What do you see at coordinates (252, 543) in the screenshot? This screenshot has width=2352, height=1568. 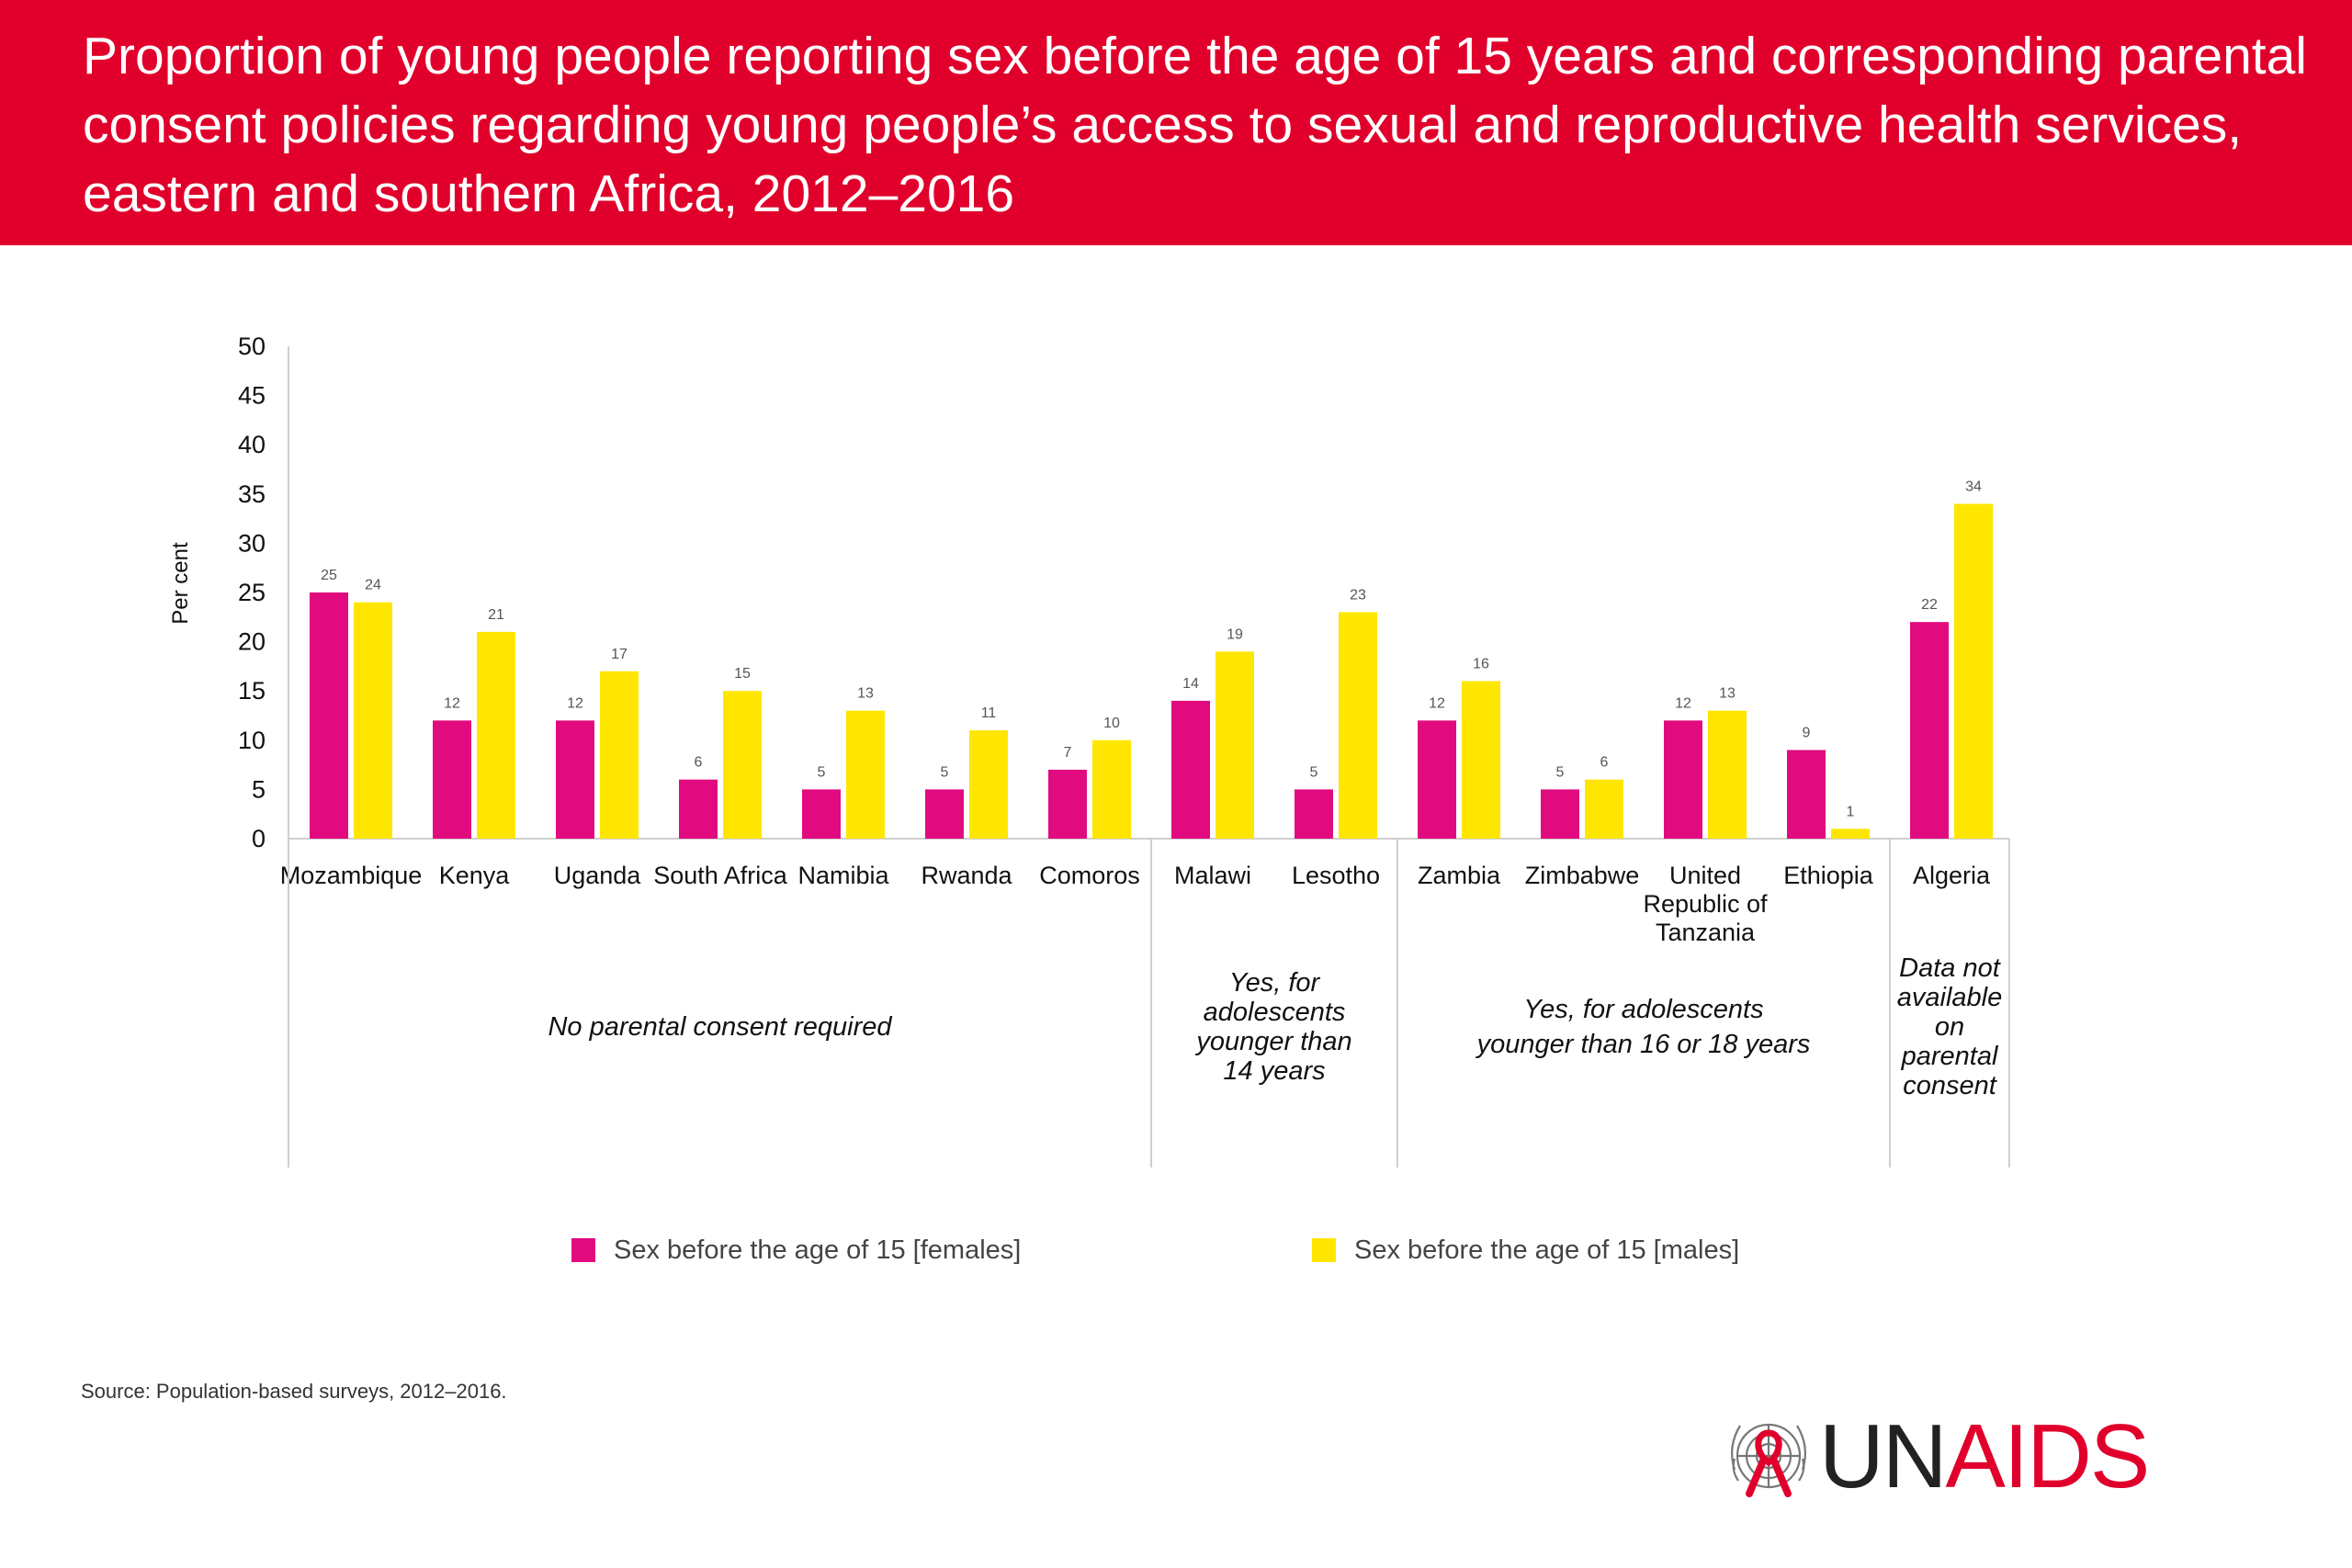 I see `y-tick-label: 30` at bounding box center [252, 543].